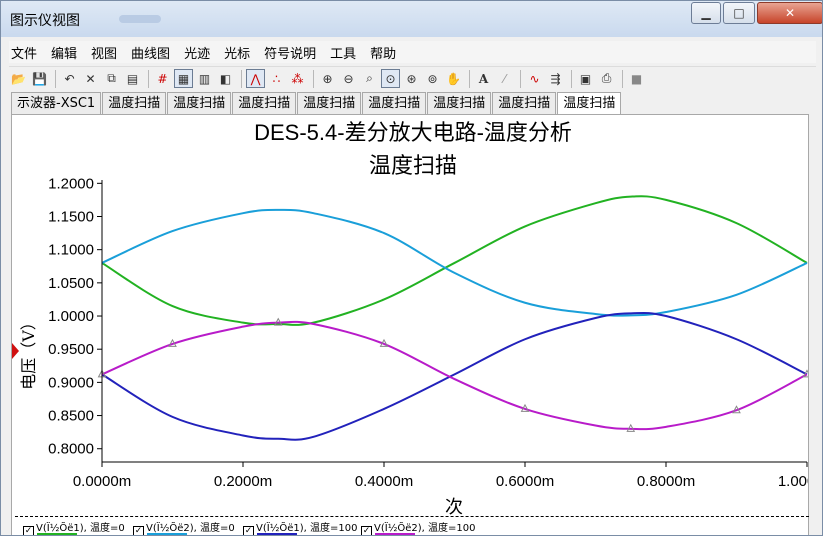 Image resolution: width=823 pixels, height=536 pixels. I want to click on minimize-button: ▁, so click(706, 13).